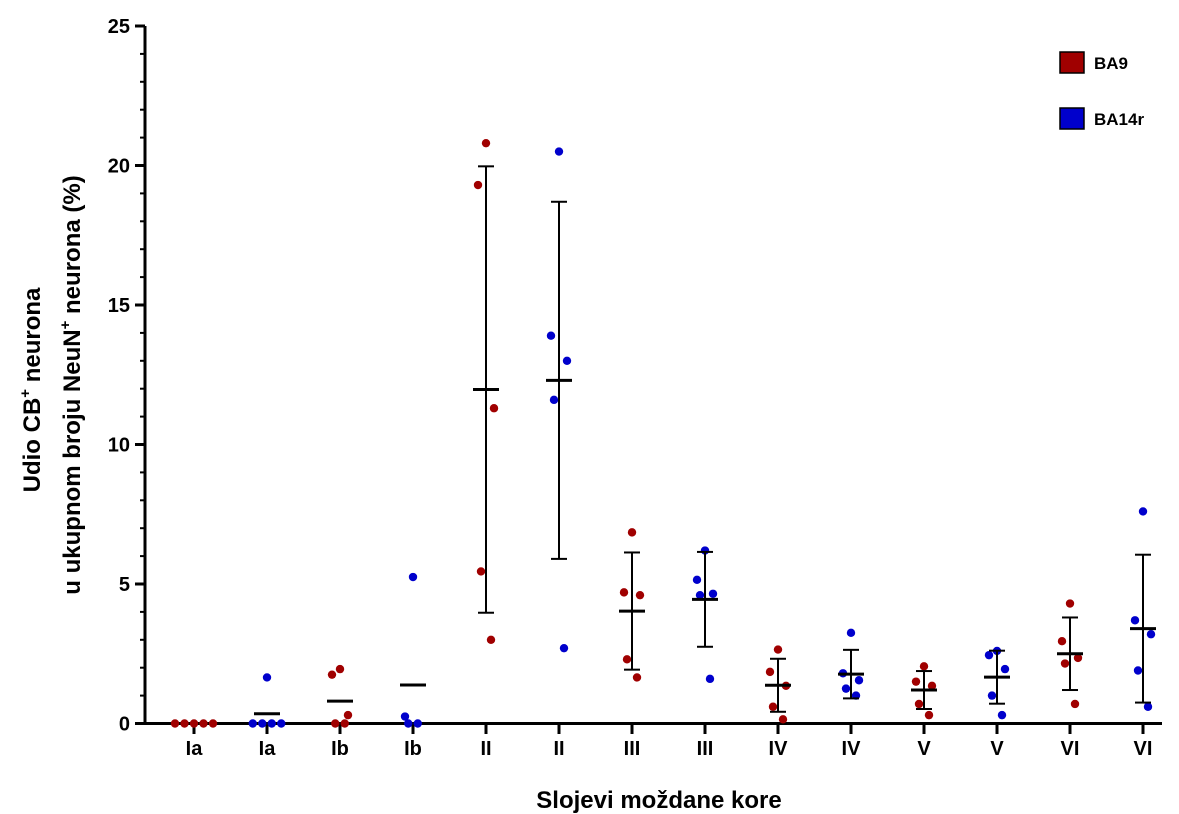 The height and width of the screenshot is (814, 1179). I want to click on y-tick-label: 5, so click(124, 585).